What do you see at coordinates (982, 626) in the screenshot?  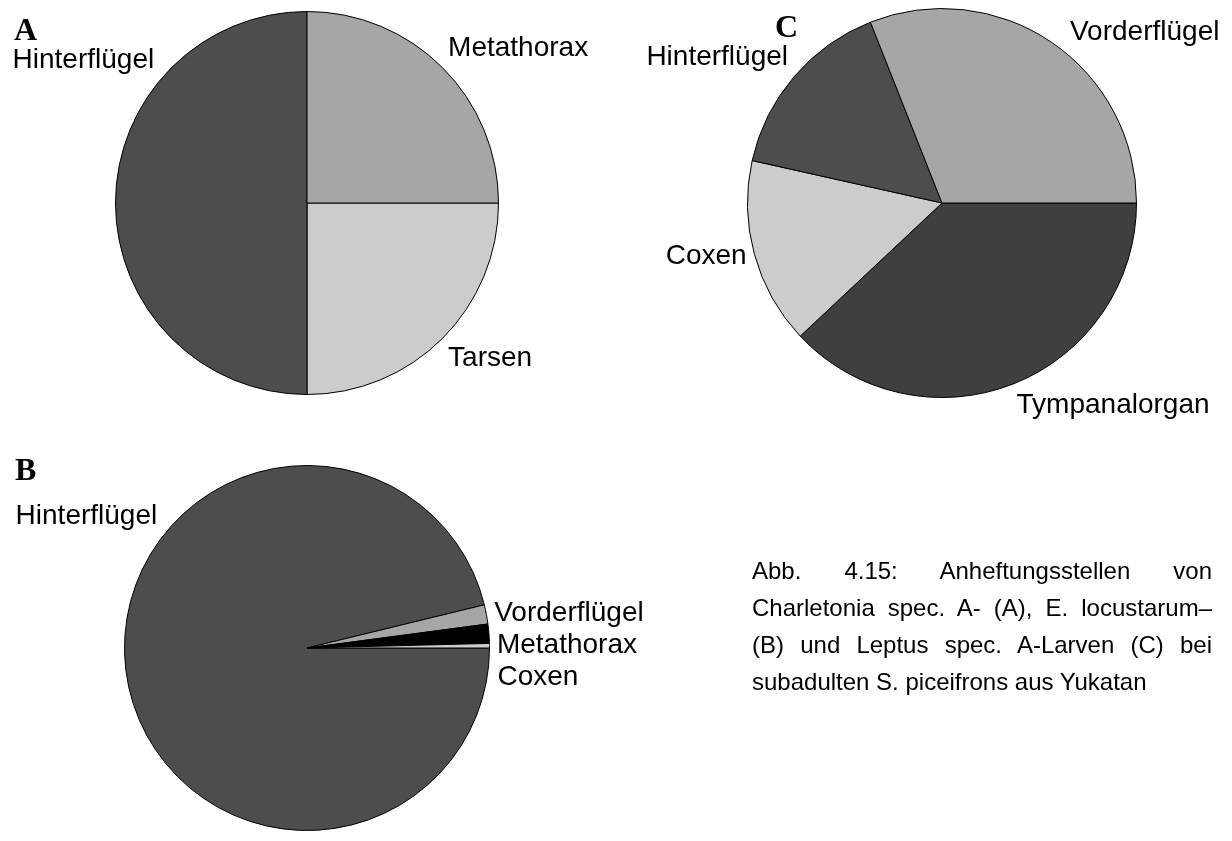 I see `caption: Abb. 4.15: Anheftungsstellen von Charletonia spec. A- (A), E. locustarum– (B) und Leptus spec. A-Larven (C) bei subadulten S. piceifrons aus Yukatan` at bounding box center [982, 626].